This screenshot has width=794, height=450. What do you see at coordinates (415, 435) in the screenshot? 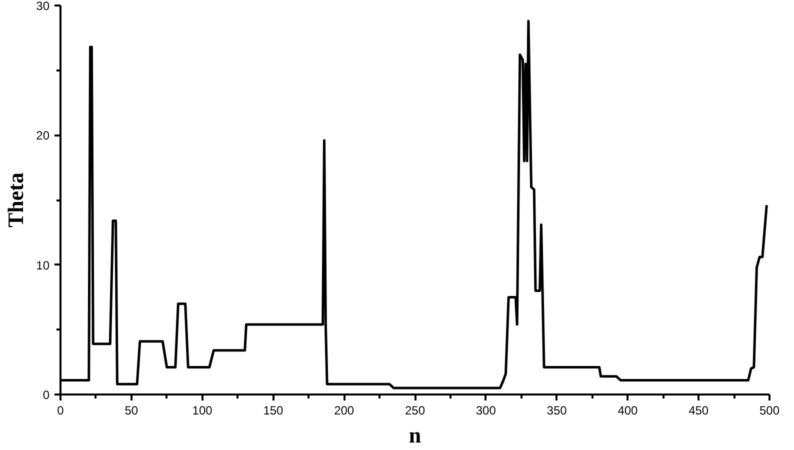
I see `x-axis-title: n` at bounding box center [415, 435].